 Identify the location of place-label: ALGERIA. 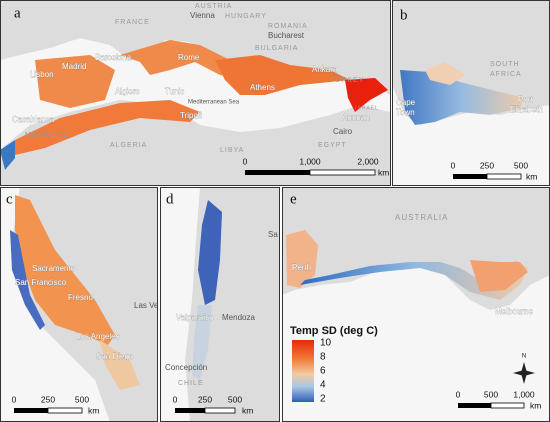
(128, 145).